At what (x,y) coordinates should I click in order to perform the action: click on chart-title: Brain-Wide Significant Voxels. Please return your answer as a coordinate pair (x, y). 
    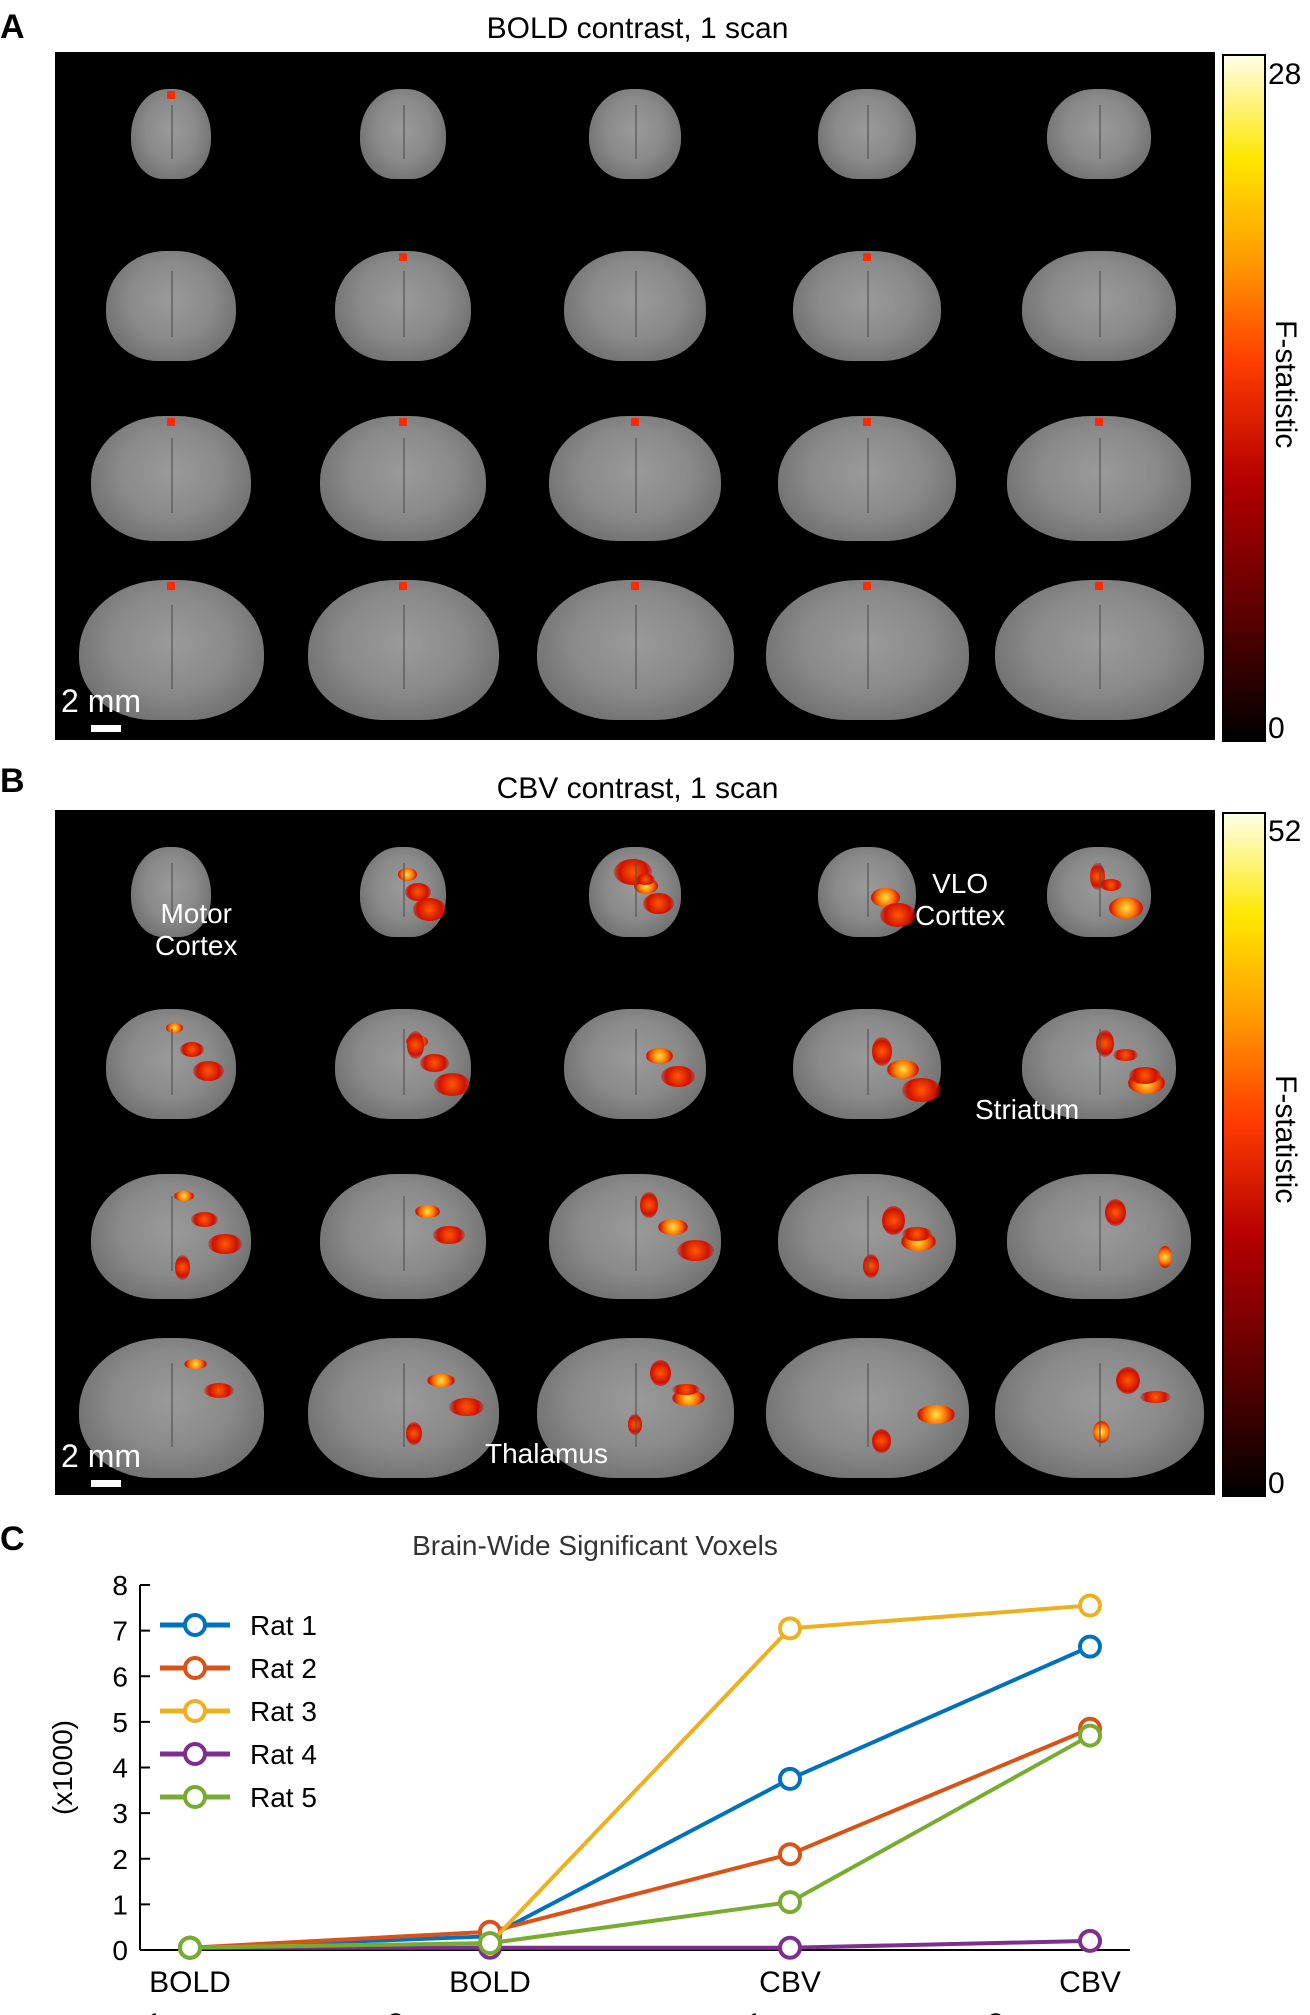
    Looking at the image, I should click on (595, 1545).